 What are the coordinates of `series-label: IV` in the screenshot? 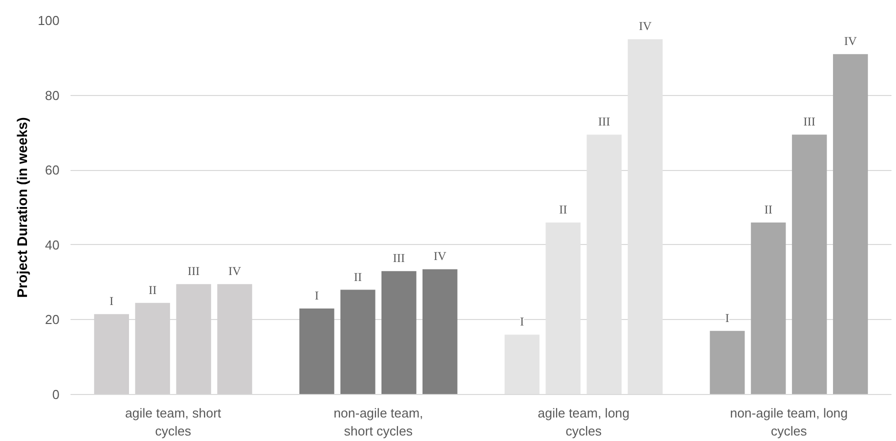 It's located at (235, 271).